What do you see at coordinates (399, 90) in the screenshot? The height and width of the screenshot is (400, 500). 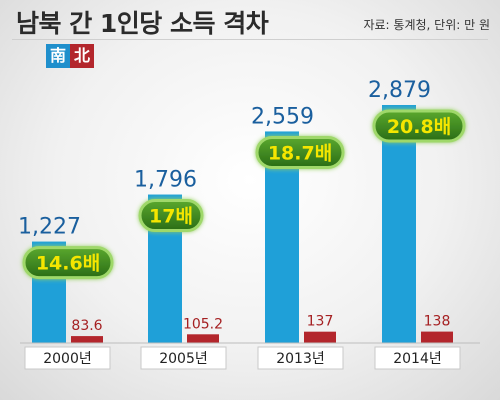 I see `value-label-south-3: 2,879` at bounding box center [399, 90].